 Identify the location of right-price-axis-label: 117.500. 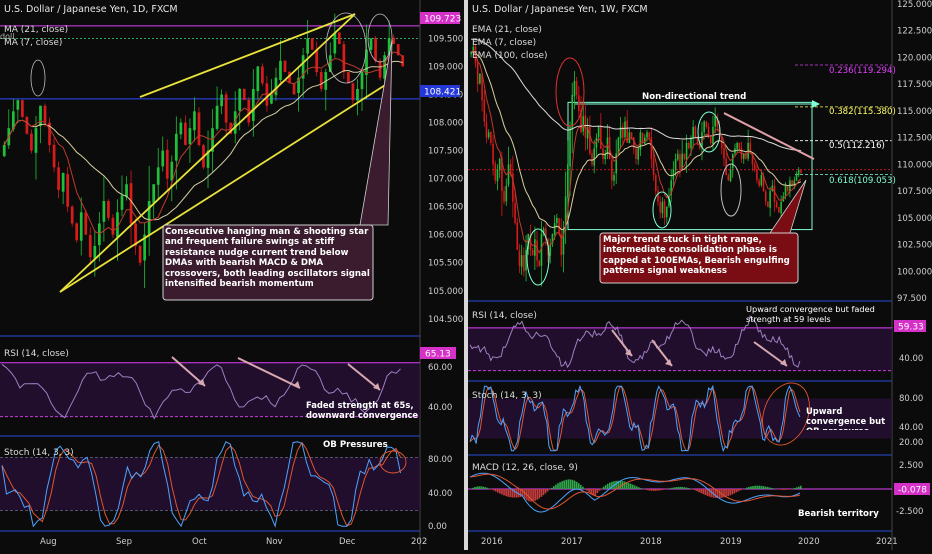
(914, 85).